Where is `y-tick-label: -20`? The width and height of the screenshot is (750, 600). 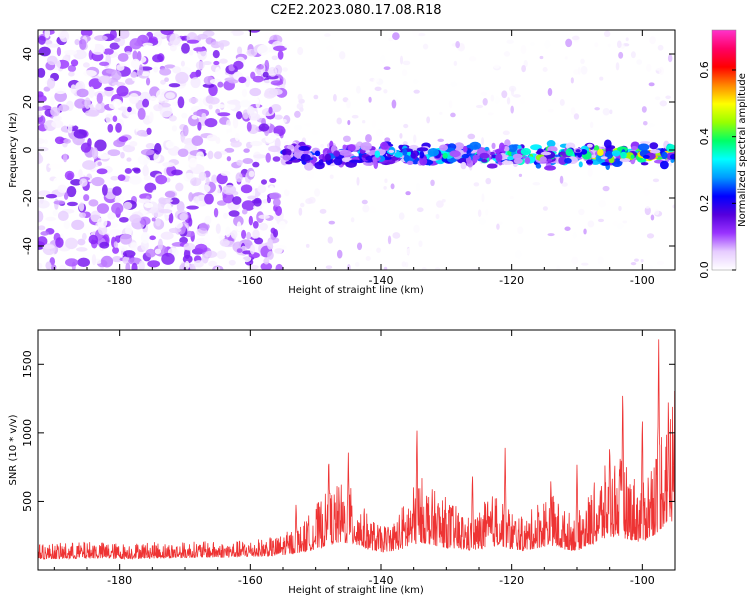
y-tick-label: -20 is located at coordinates (27, 198).